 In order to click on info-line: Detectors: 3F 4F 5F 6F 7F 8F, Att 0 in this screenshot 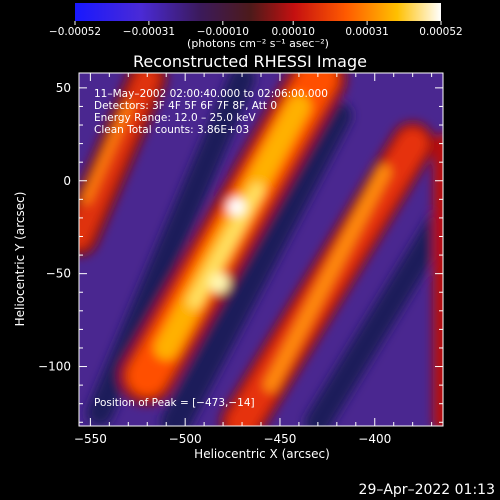, I will do `click(185, 106)`.